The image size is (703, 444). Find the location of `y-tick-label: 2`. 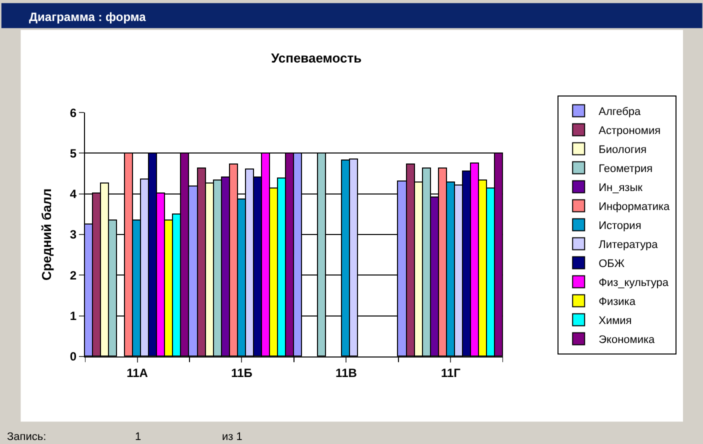

y-tick-label: 2 is located at coordinates (73, 275).